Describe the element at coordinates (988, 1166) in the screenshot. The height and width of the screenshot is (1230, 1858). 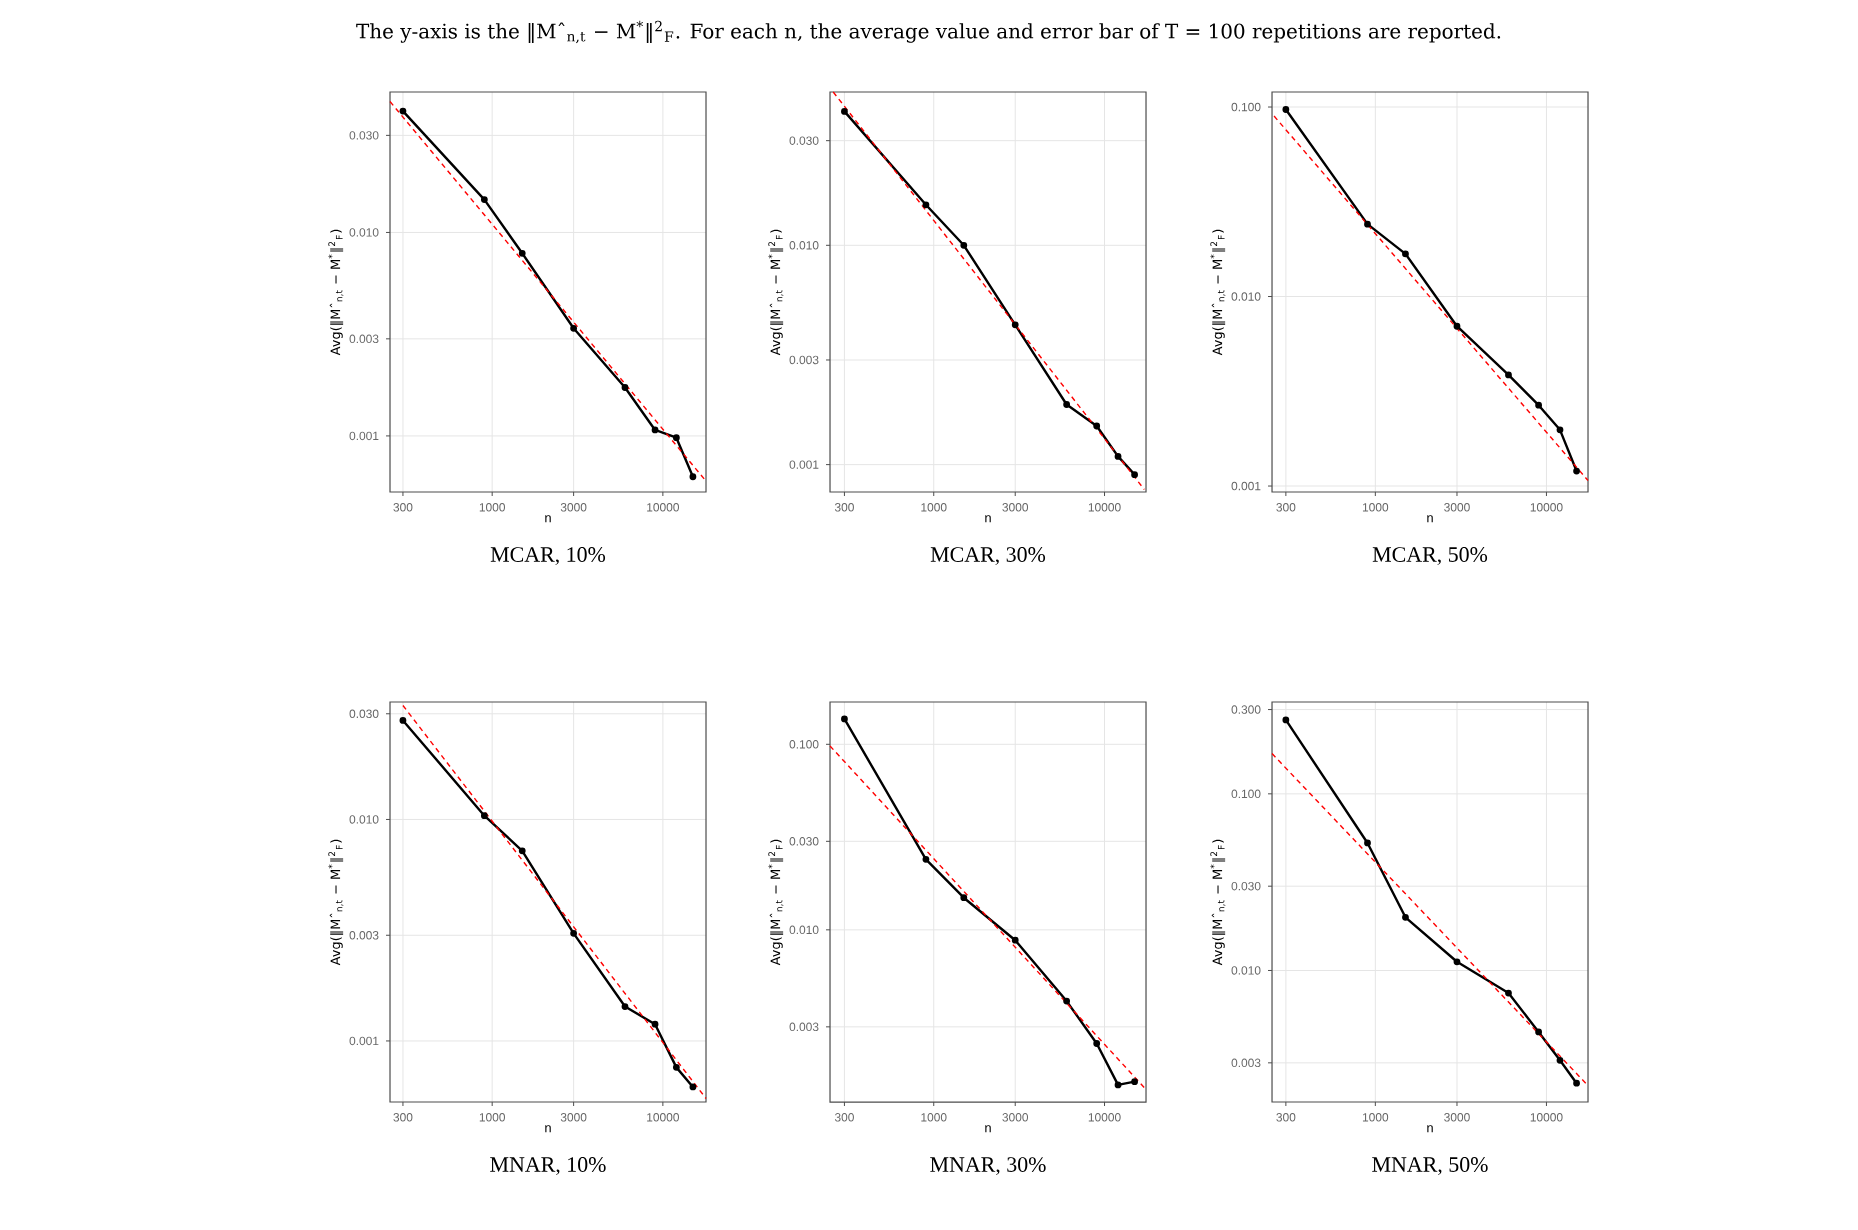
I see `text: MNAR, 30%` at that location.